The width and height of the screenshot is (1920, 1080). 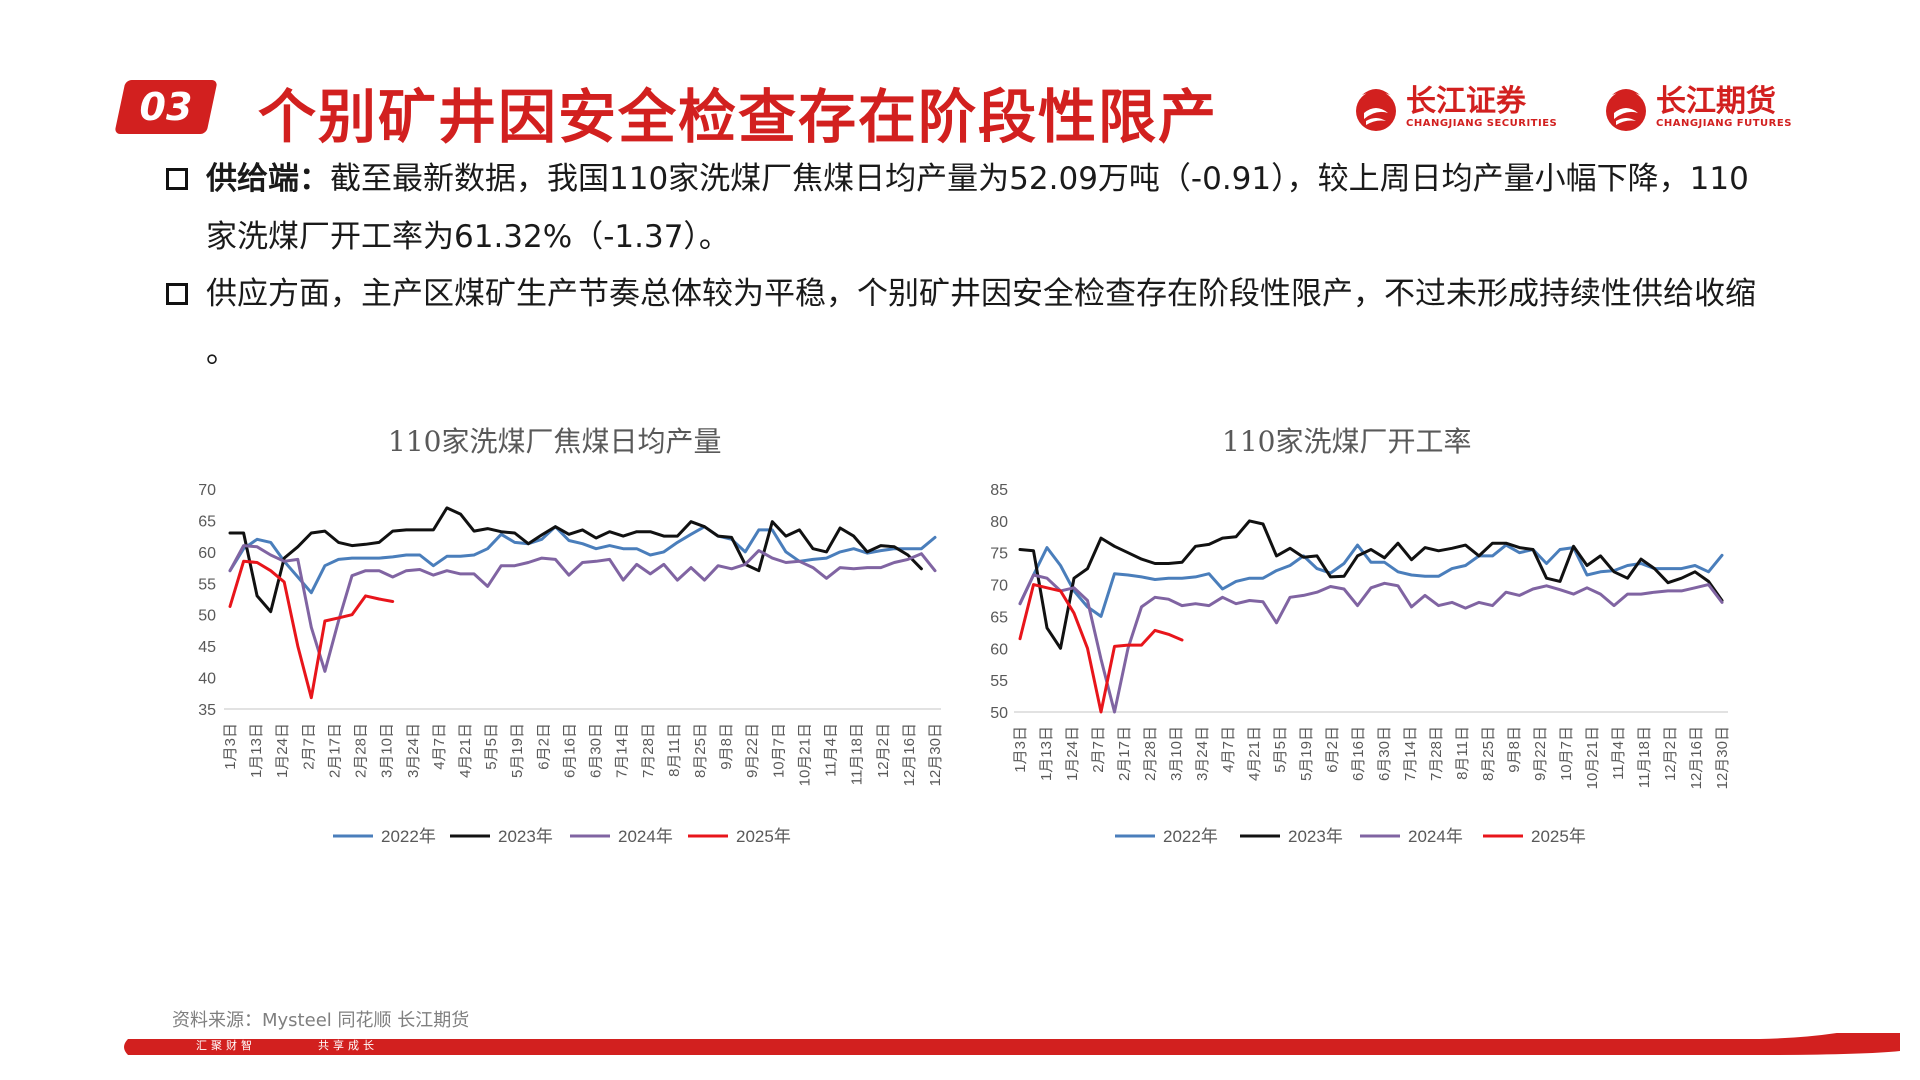 I want to click on y-tick-label: 75, so click(x=999, y=554).